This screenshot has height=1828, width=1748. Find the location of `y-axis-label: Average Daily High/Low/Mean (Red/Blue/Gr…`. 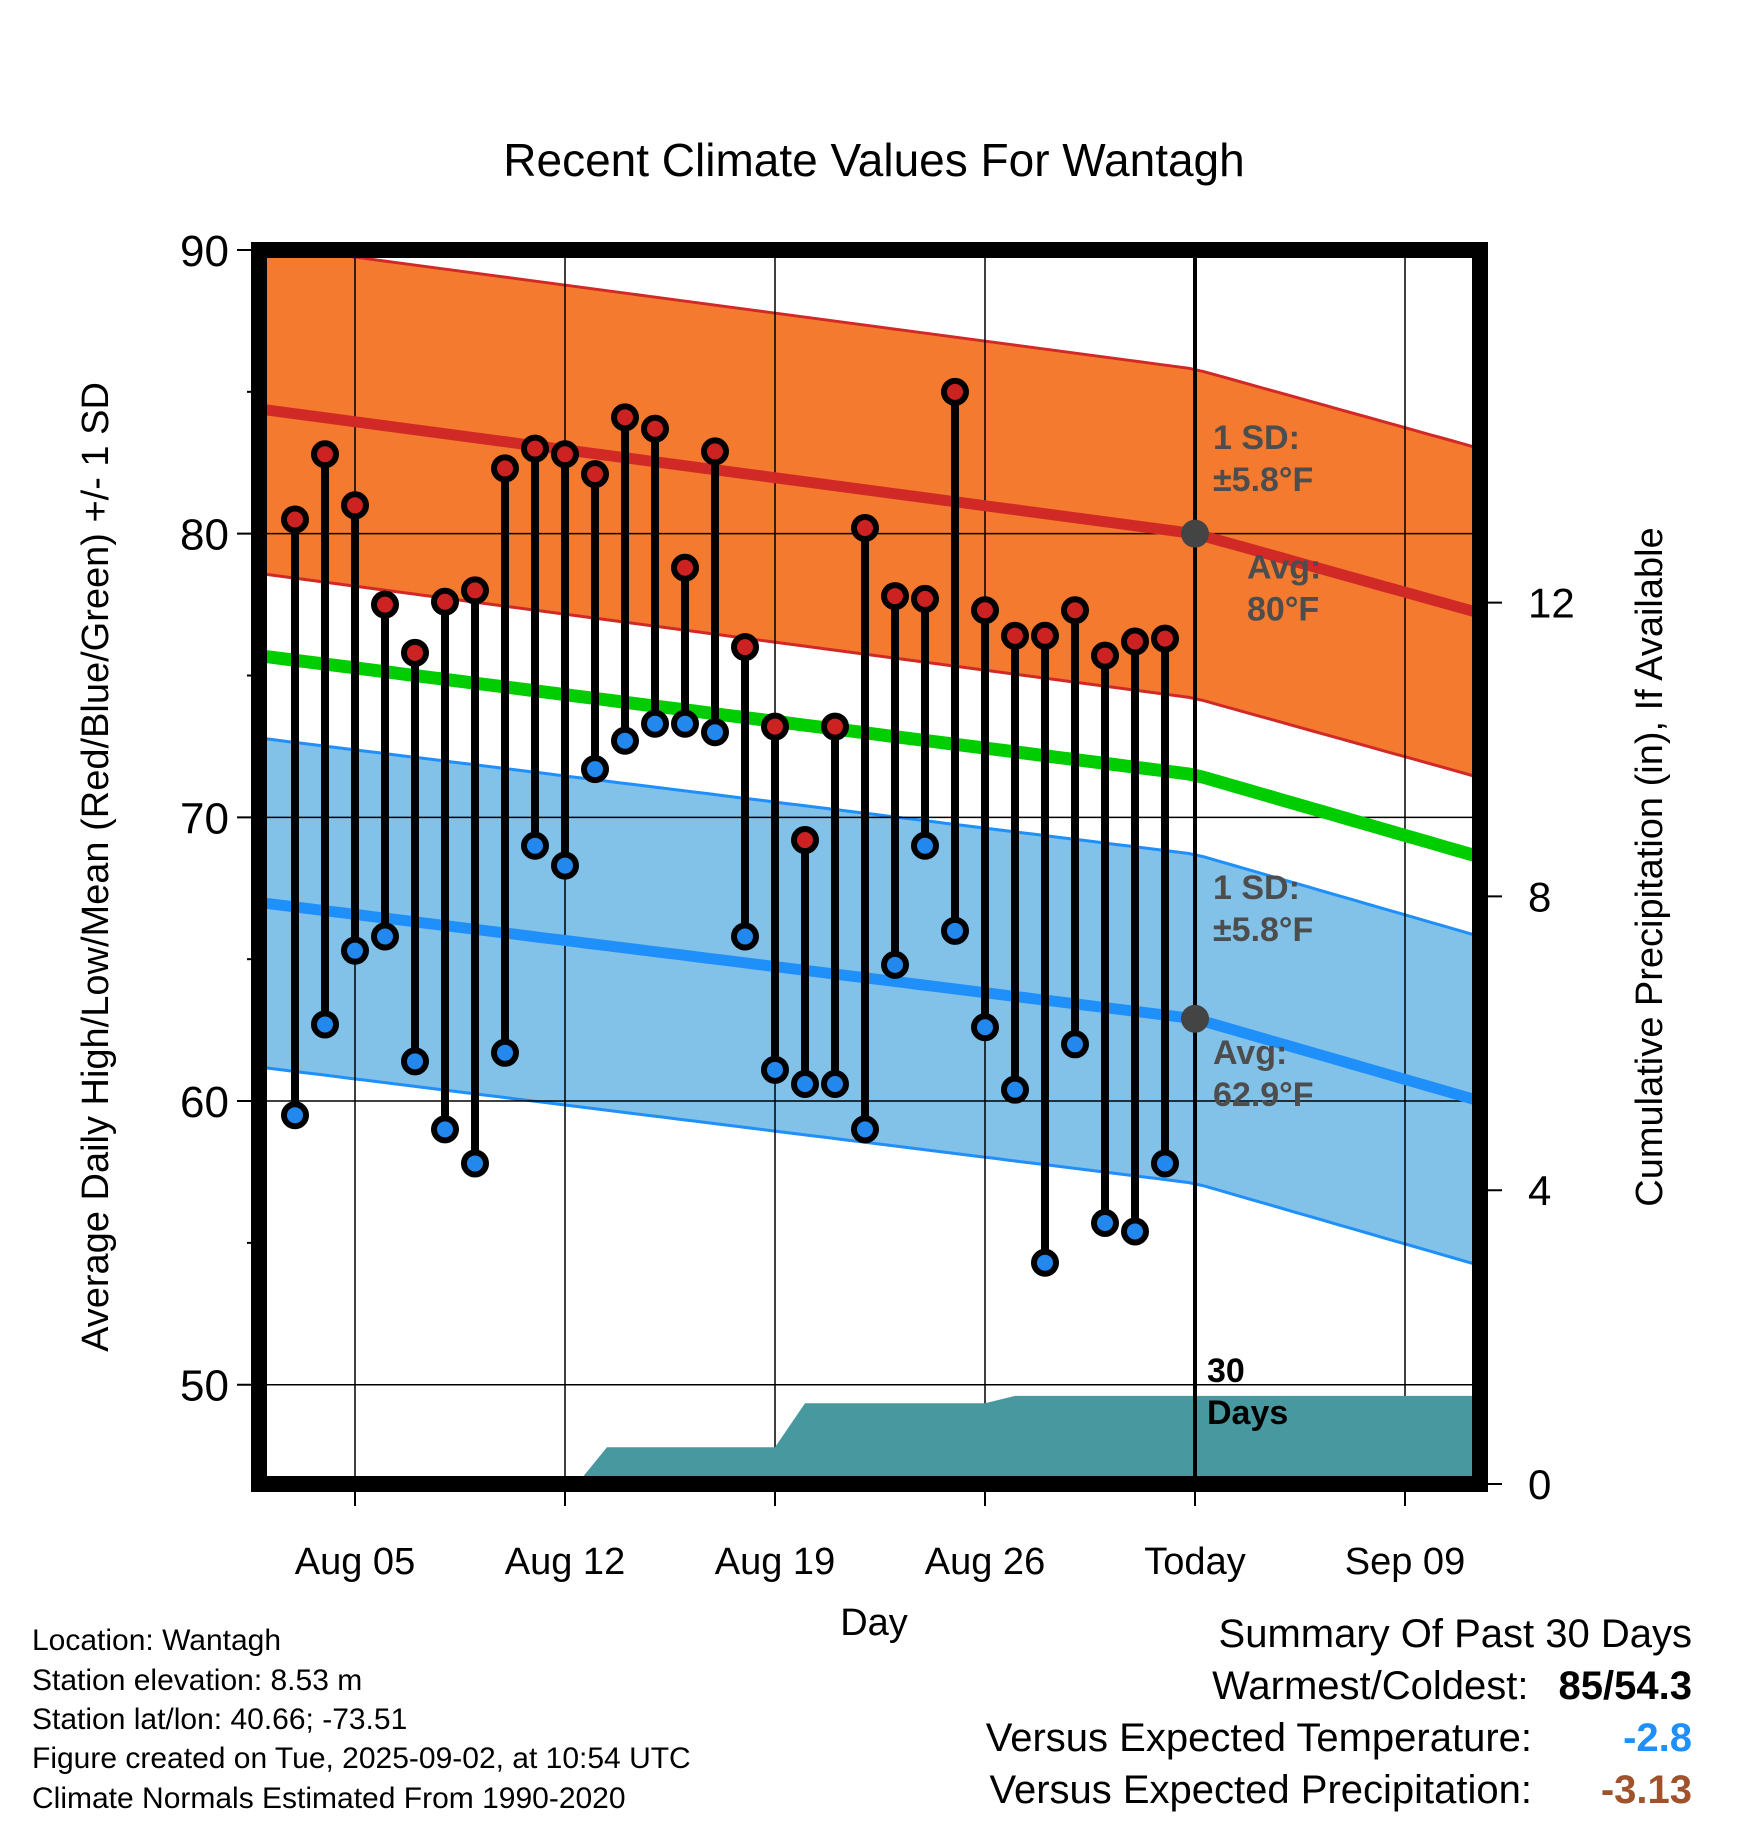

y-axis-label: Average Daily High/Low/Mean (Red/Blue/Gr… is located at coordinates (96, 867).